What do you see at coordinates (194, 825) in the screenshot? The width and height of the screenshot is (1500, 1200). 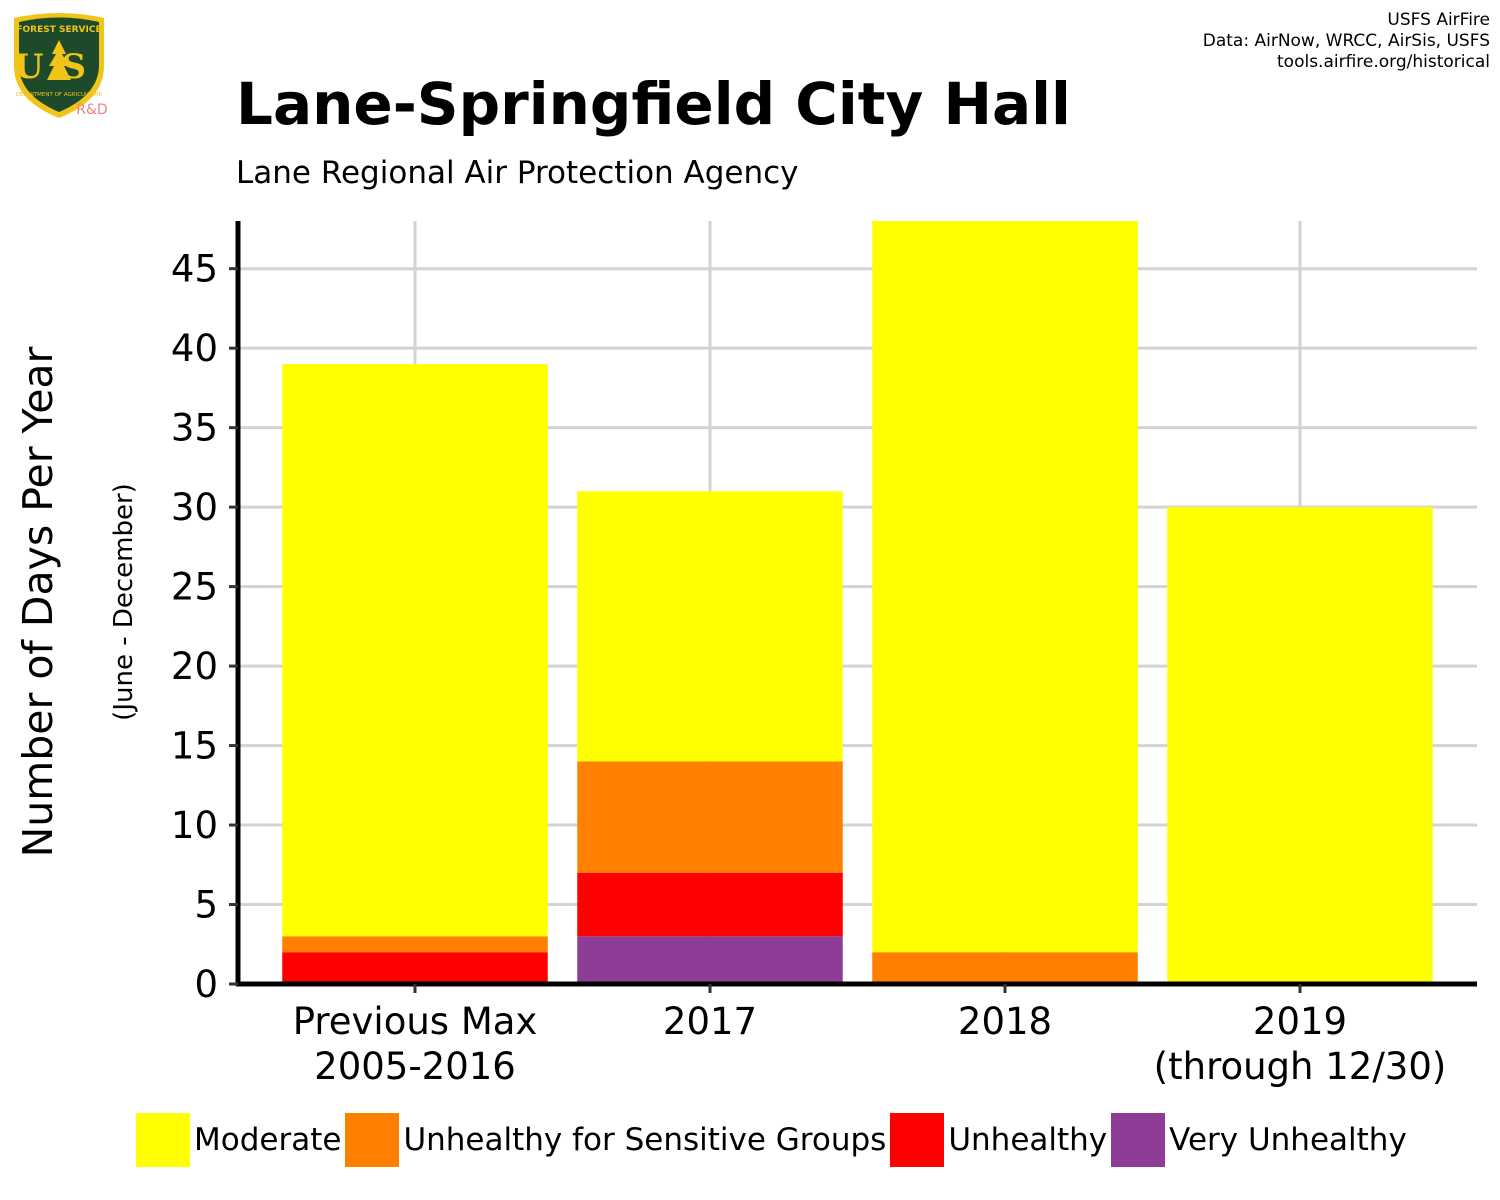 I see `y-tick-label: 10` at bounding box center [194, 825].